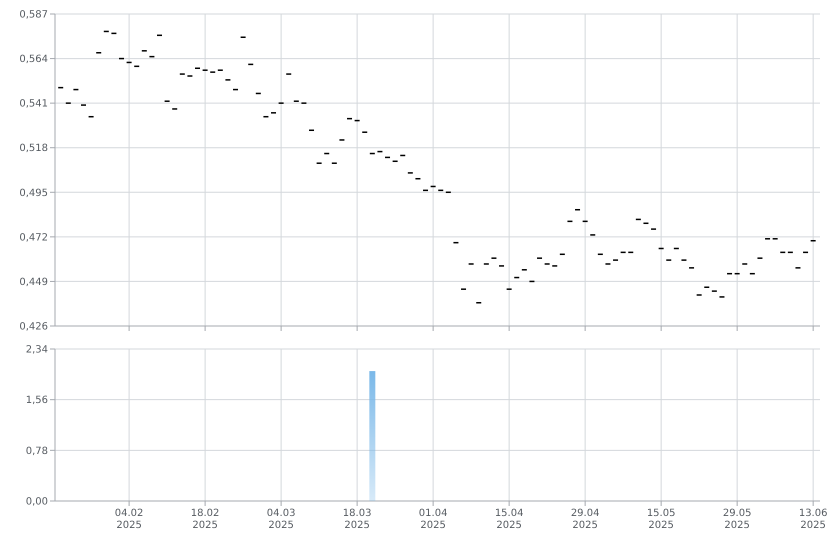  Describe the element at coordinates (205, 519) in the screenshot. I see `x-tick-label: 18.02 2025` at that location.